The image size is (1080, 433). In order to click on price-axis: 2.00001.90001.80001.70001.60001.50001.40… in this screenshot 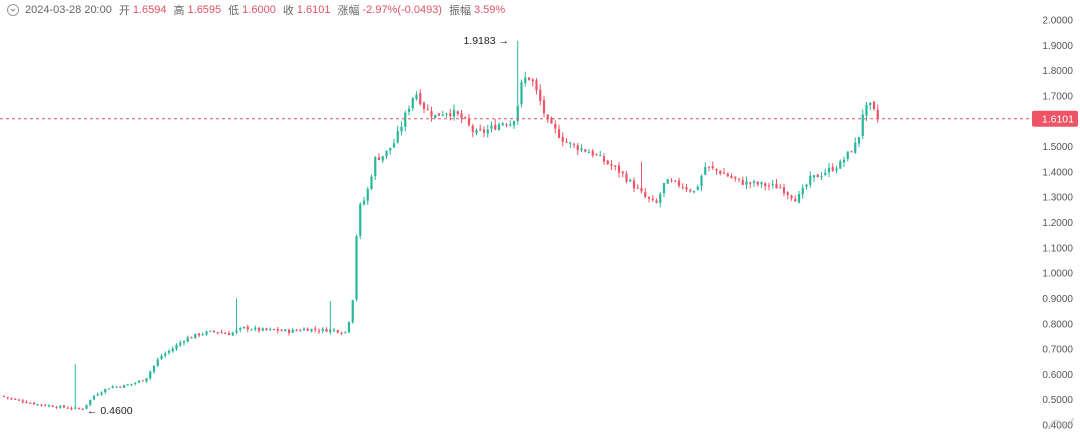, I will do `click(1057, 224)`.